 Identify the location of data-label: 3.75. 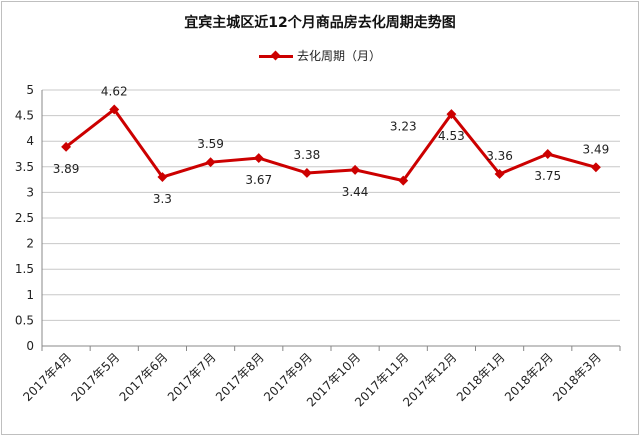
(547, 176).